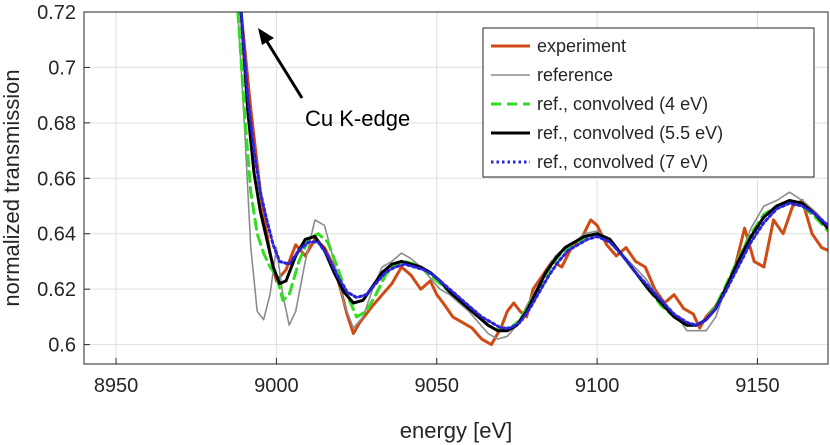  I want to click on y-tick-label: 0.64, so click(56, 235).